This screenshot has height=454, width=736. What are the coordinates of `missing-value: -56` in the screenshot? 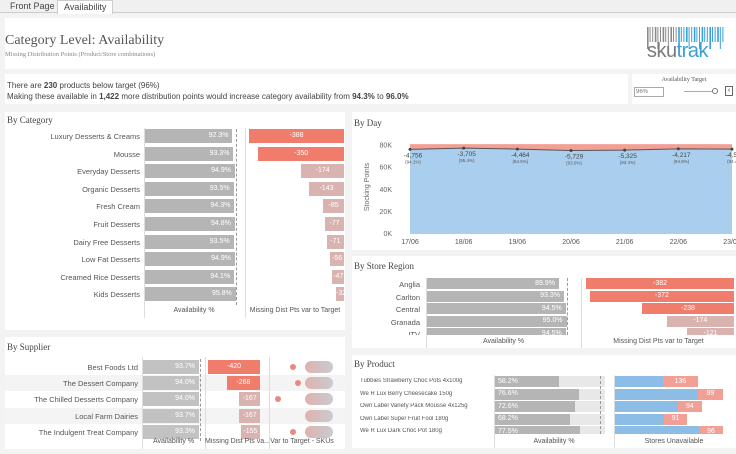 It's located at (337, 259).